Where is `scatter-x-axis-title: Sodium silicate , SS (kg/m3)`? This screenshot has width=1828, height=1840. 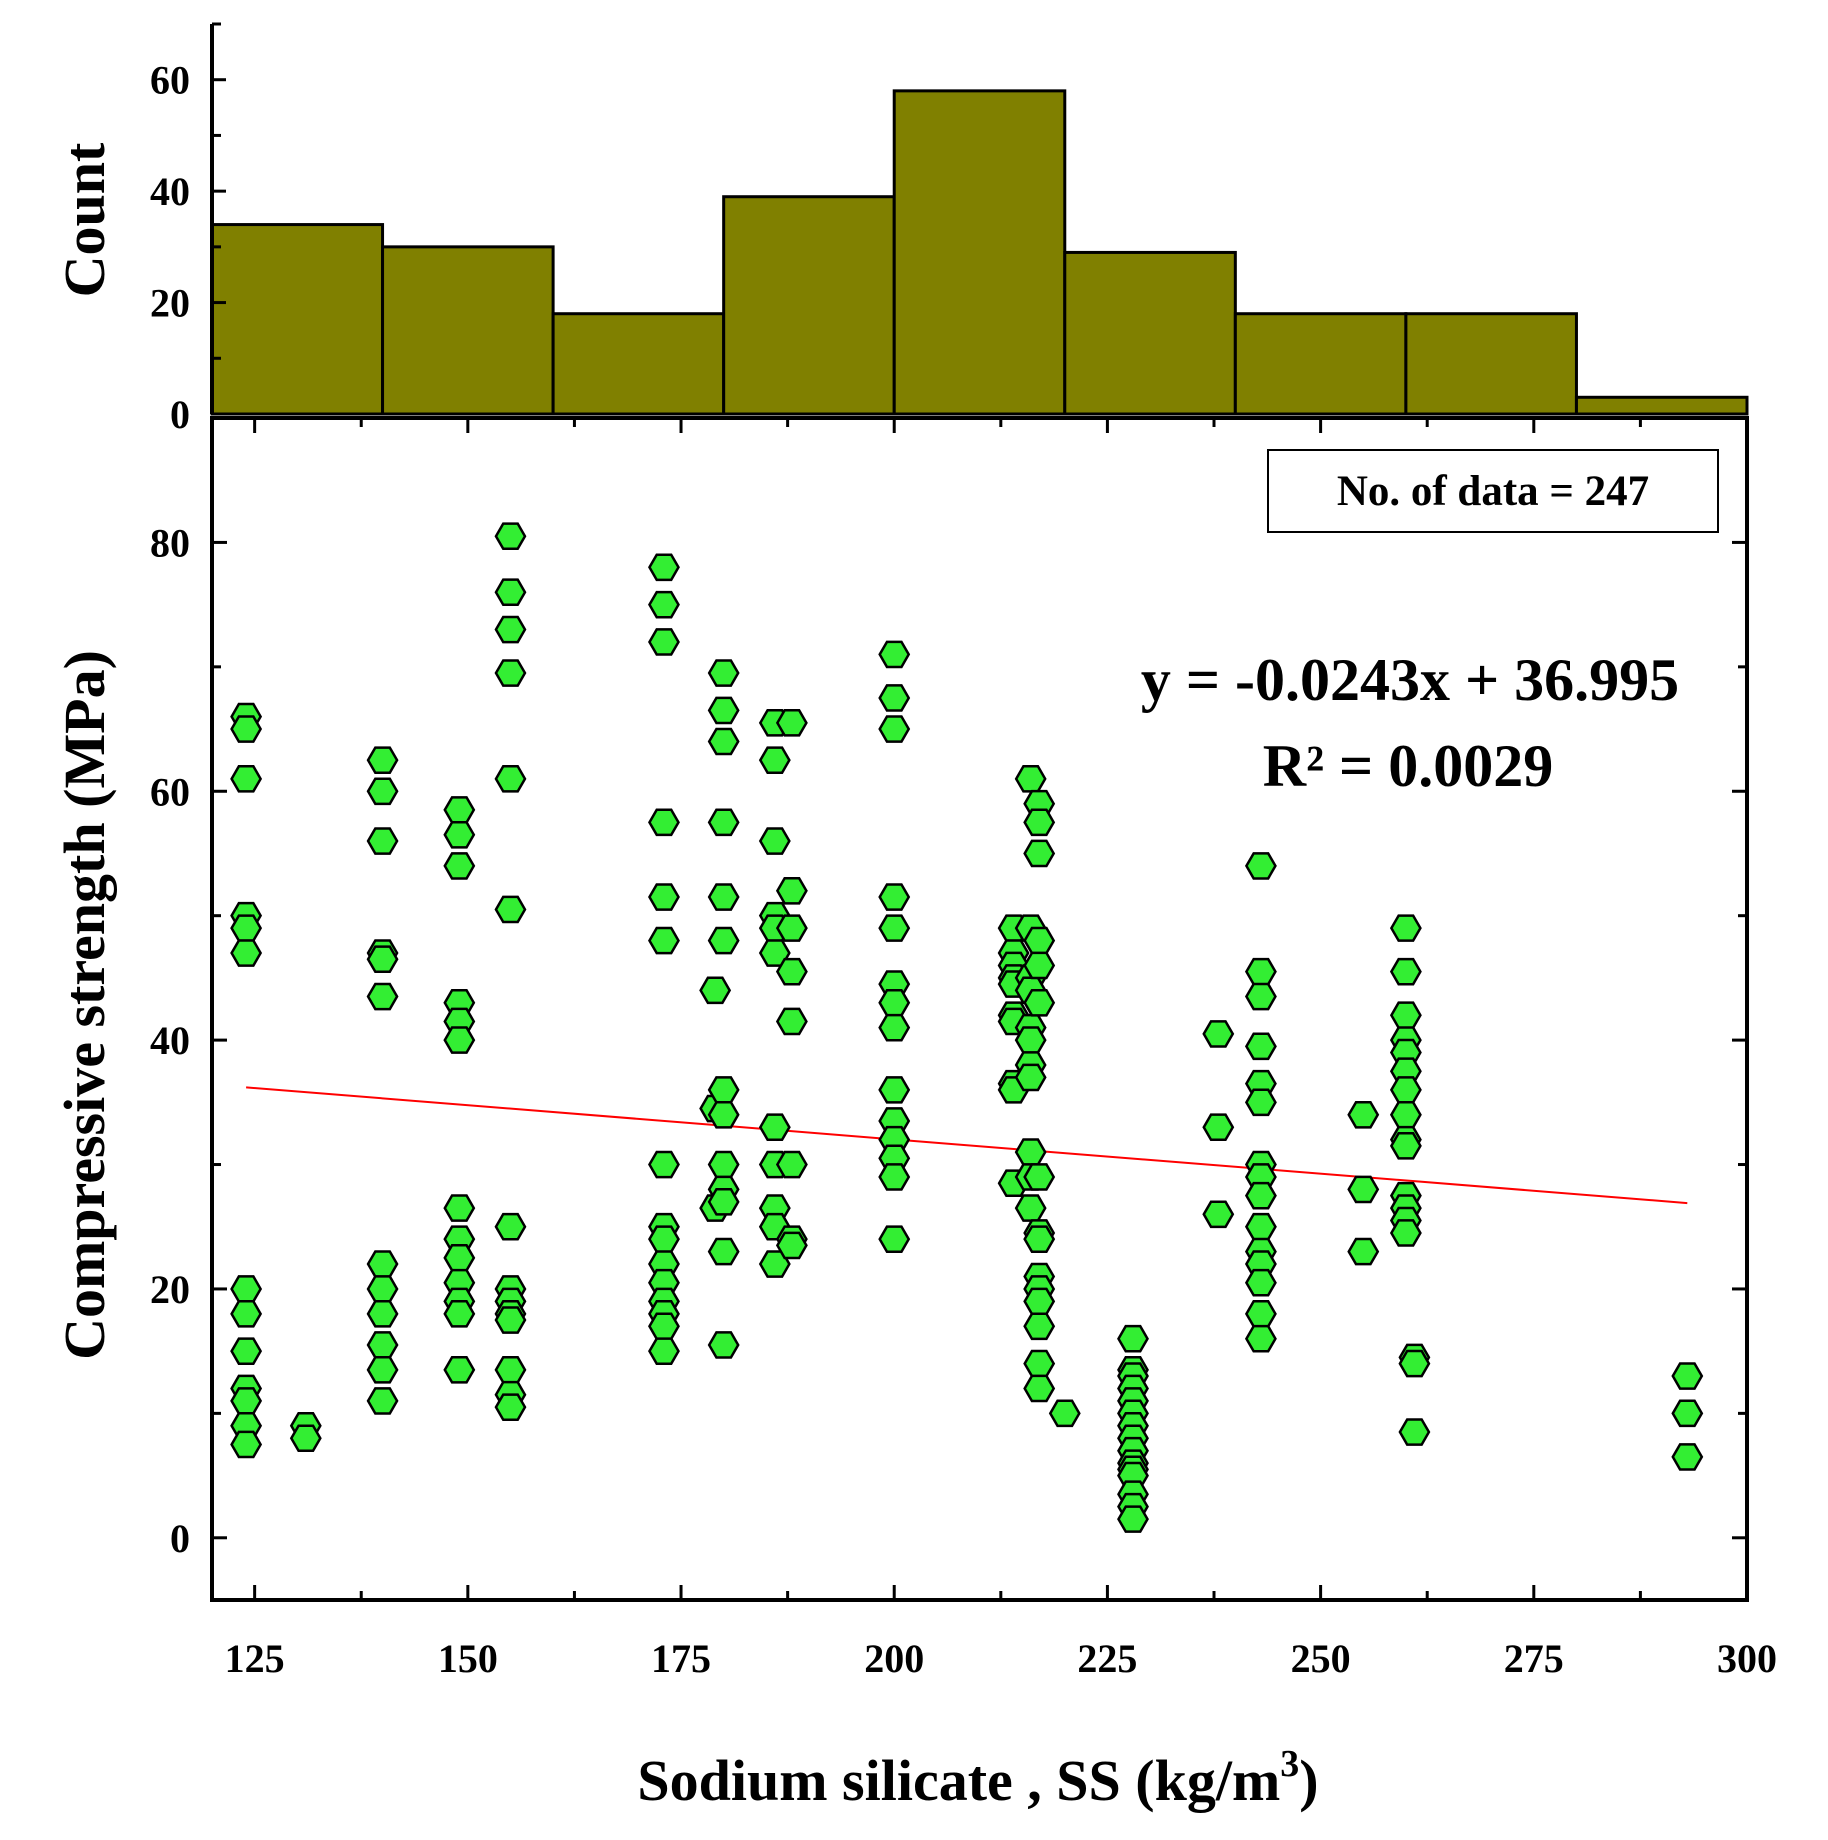 scatter-x-axis-title: Sodium silicate , SS (kg/m3) is located at coordinates (977, 1778).